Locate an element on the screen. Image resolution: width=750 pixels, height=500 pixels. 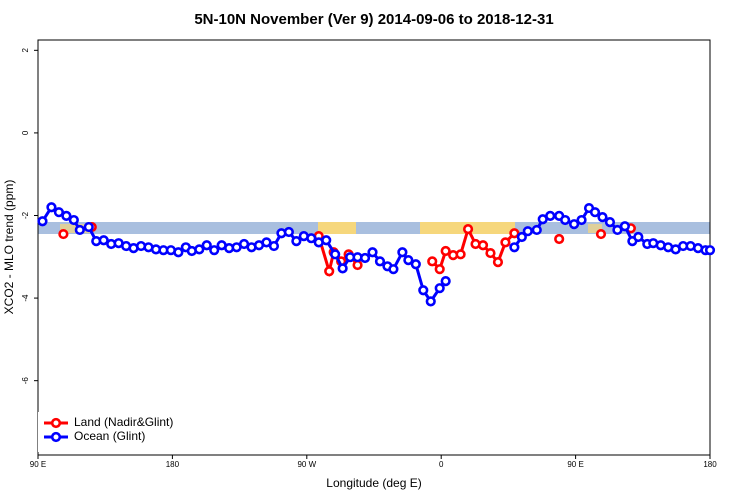
y-tick-label: -2 is located at coordinates (25, 215).